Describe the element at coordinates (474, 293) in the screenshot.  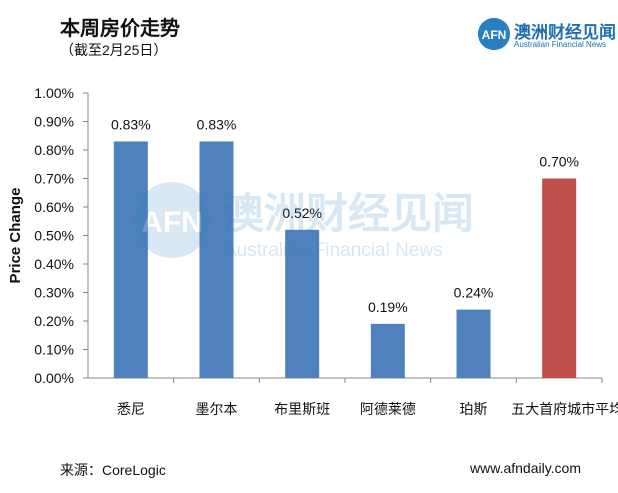
I see `data-label: 0.24%` at that location.